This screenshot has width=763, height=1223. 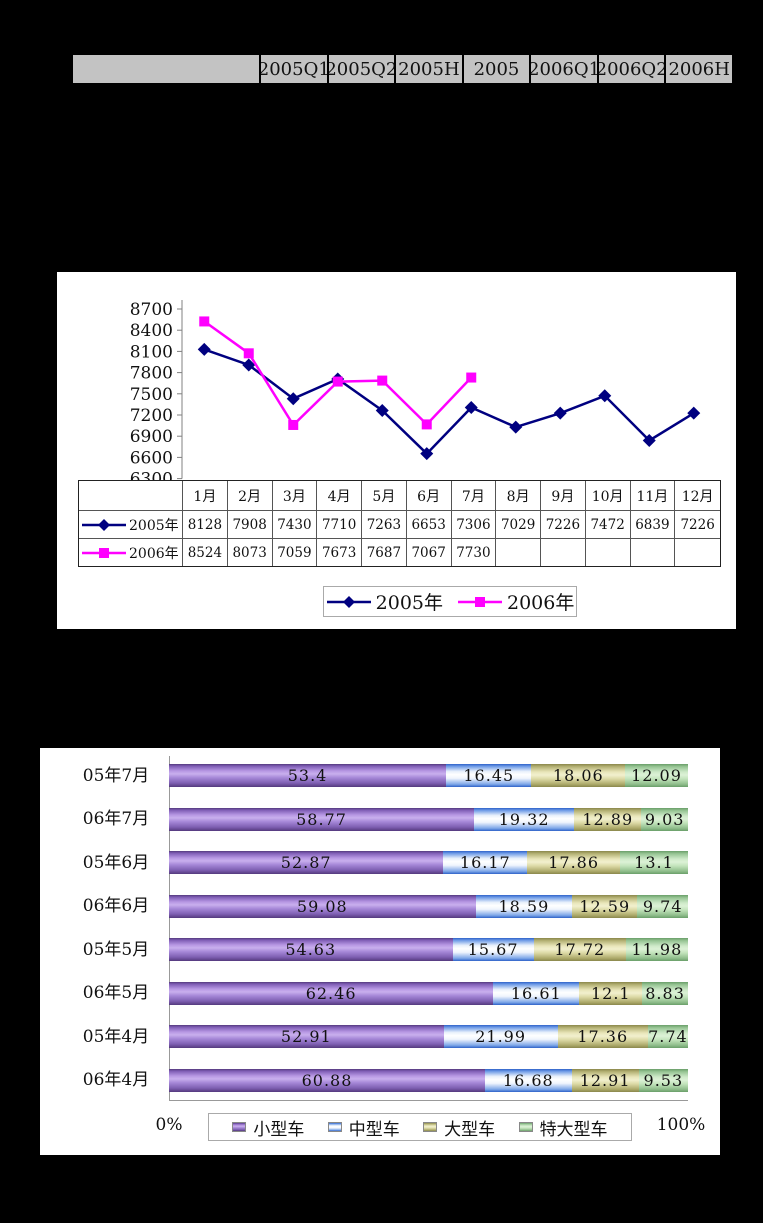 What do you see at coordinates (471, 377) in the screenshot?
I see `data-point-square` at bounding box center [471, 377].